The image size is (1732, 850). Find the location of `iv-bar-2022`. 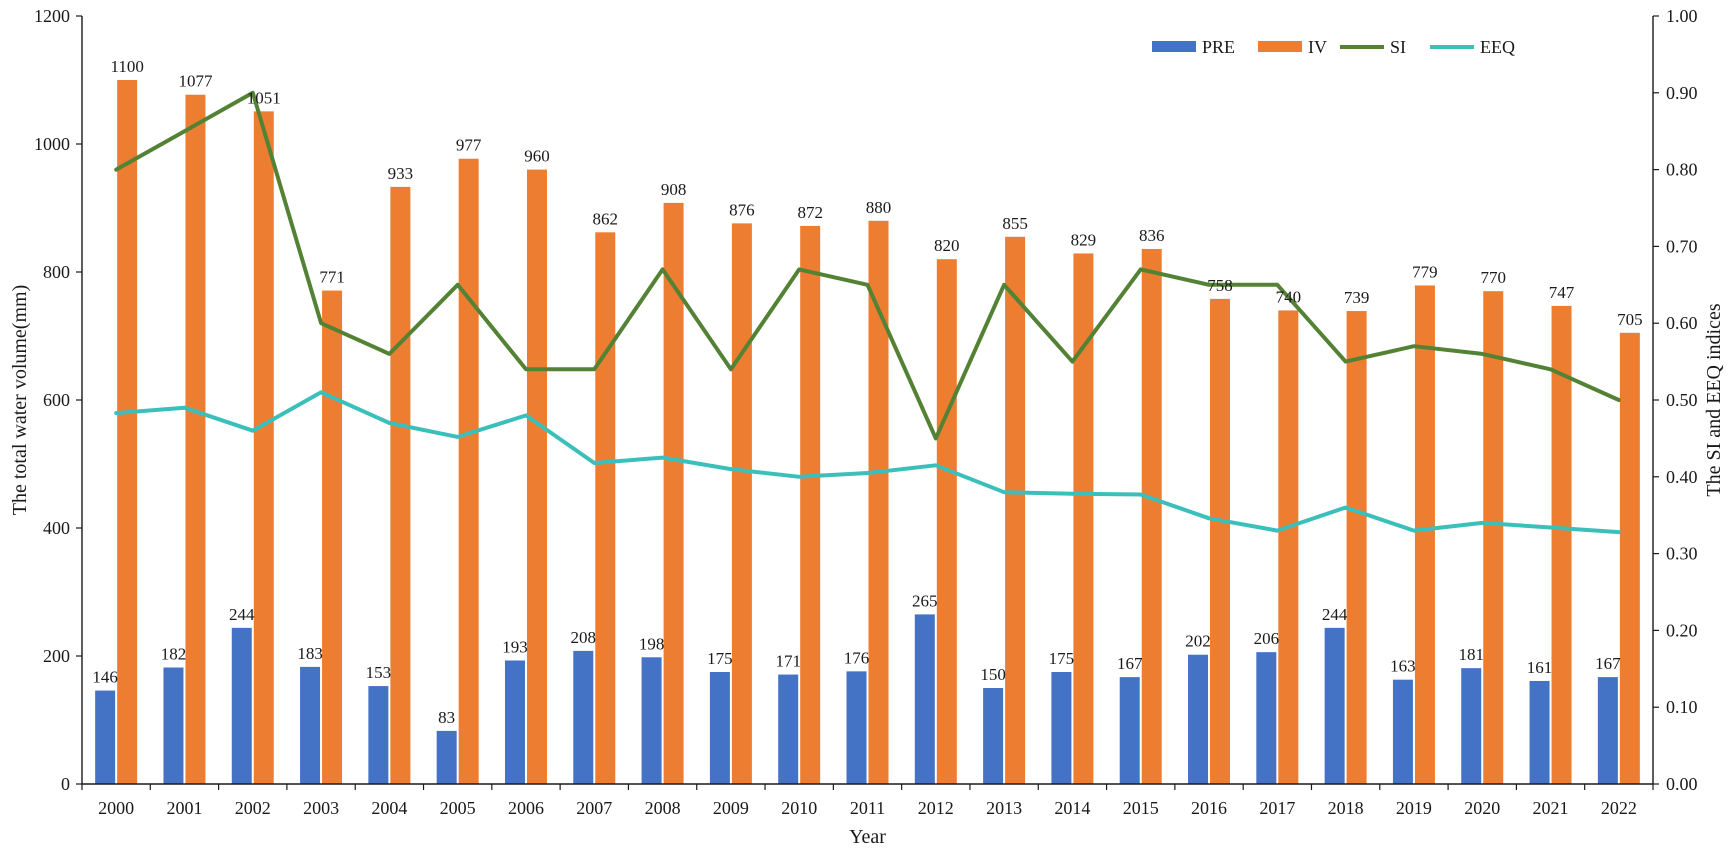

iv-bar-2022 is located at coordinates (1629, 558).